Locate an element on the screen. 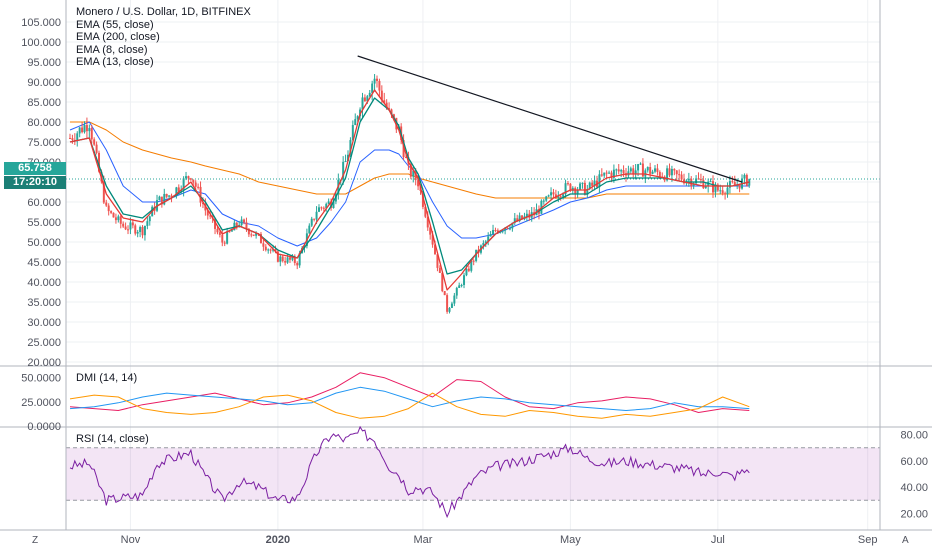 Image resolution: width=932 pixels, height=555 pixels. price-tick-label: 45.000 is located at coordinates (44, 263).